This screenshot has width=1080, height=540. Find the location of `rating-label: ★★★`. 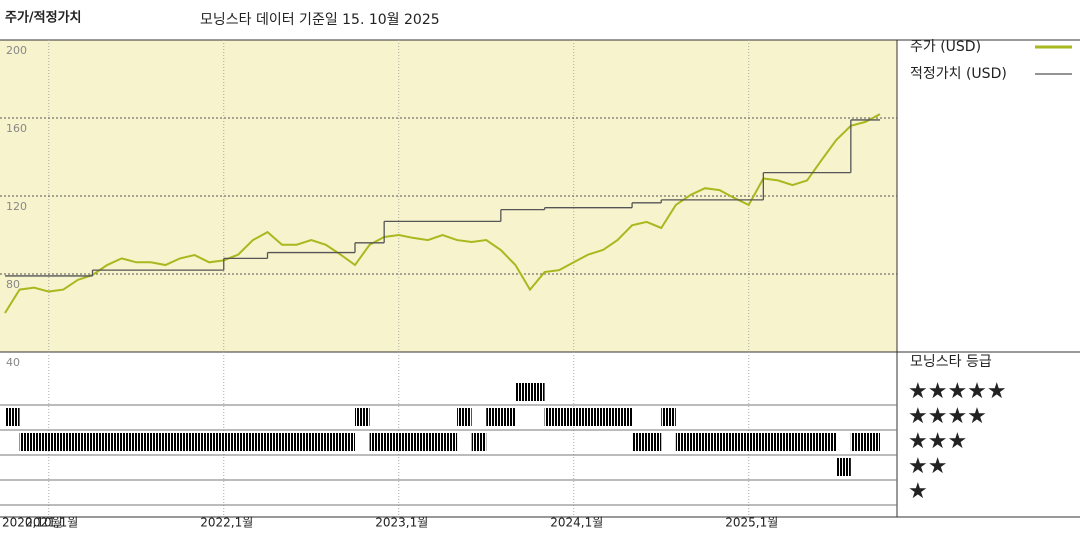

rating-label: ★★★ is located at coordinates (937, 441).